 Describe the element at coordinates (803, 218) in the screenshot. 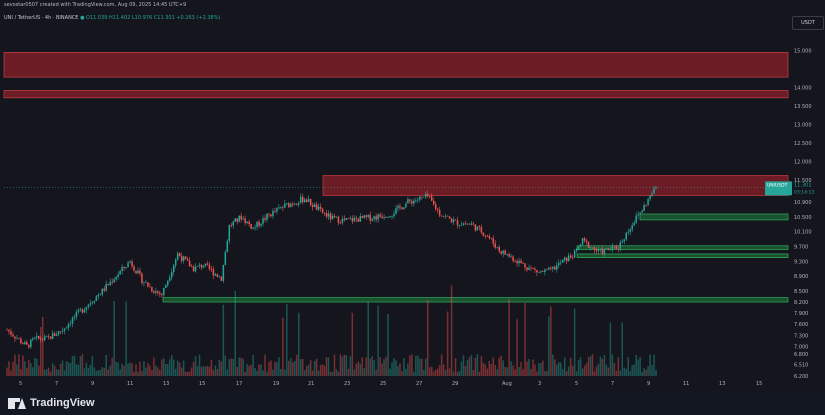

I see `y-tick-label: 10.500` at that location.